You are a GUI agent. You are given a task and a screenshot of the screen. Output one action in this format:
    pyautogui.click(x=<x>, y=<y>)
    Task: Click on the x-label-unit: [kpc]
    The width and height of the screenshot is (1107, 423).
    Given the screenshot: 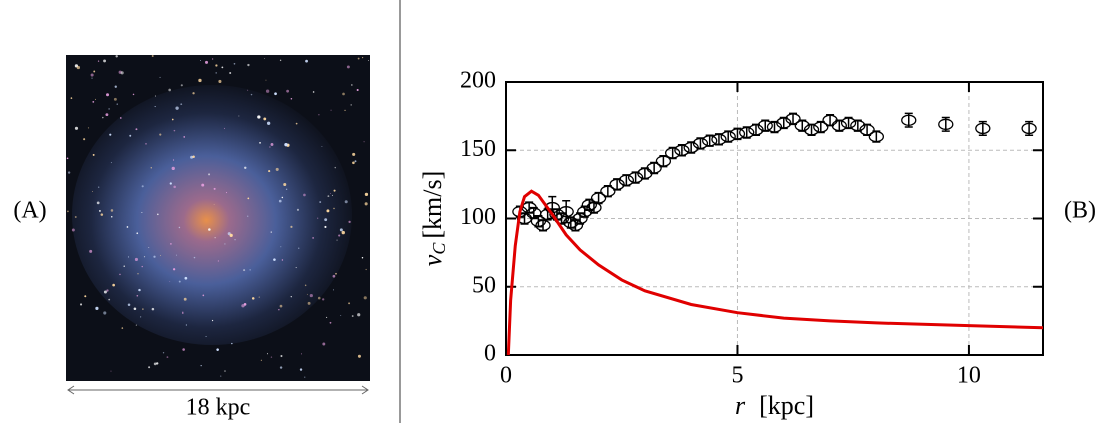 What is the action you would take?
    pyautogui.click(x=786, y=405)
    